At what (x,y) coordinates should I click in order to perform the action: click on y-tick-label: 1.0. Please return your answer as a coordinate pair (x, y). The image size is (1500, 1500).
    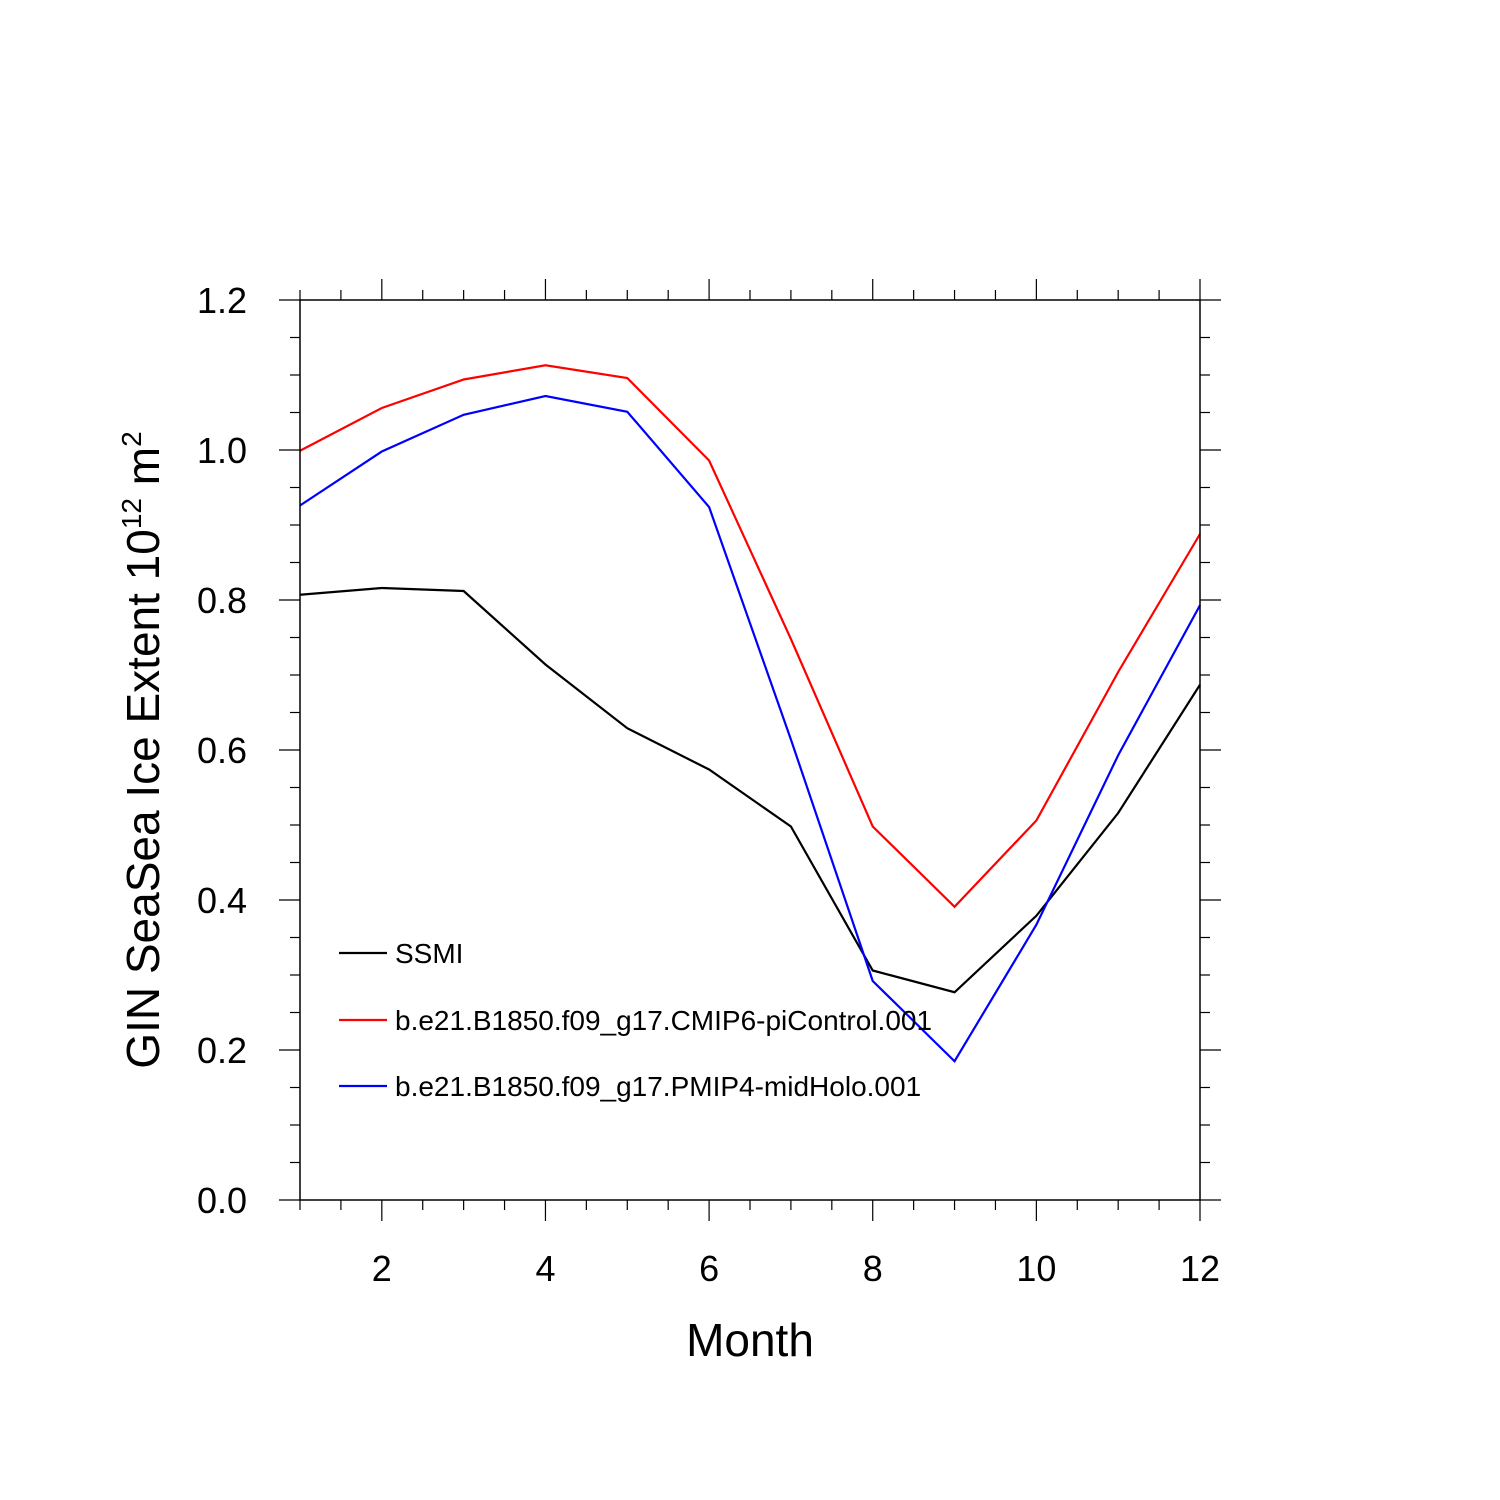
    Looking at the image, I should click on (222, 450).